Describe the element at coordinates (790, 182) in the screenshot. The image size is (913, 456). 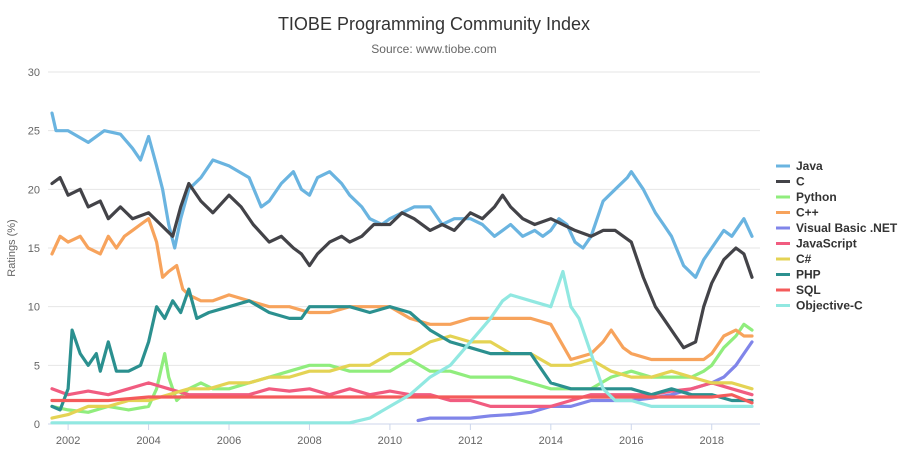
I see `legend-item: C` at that location.